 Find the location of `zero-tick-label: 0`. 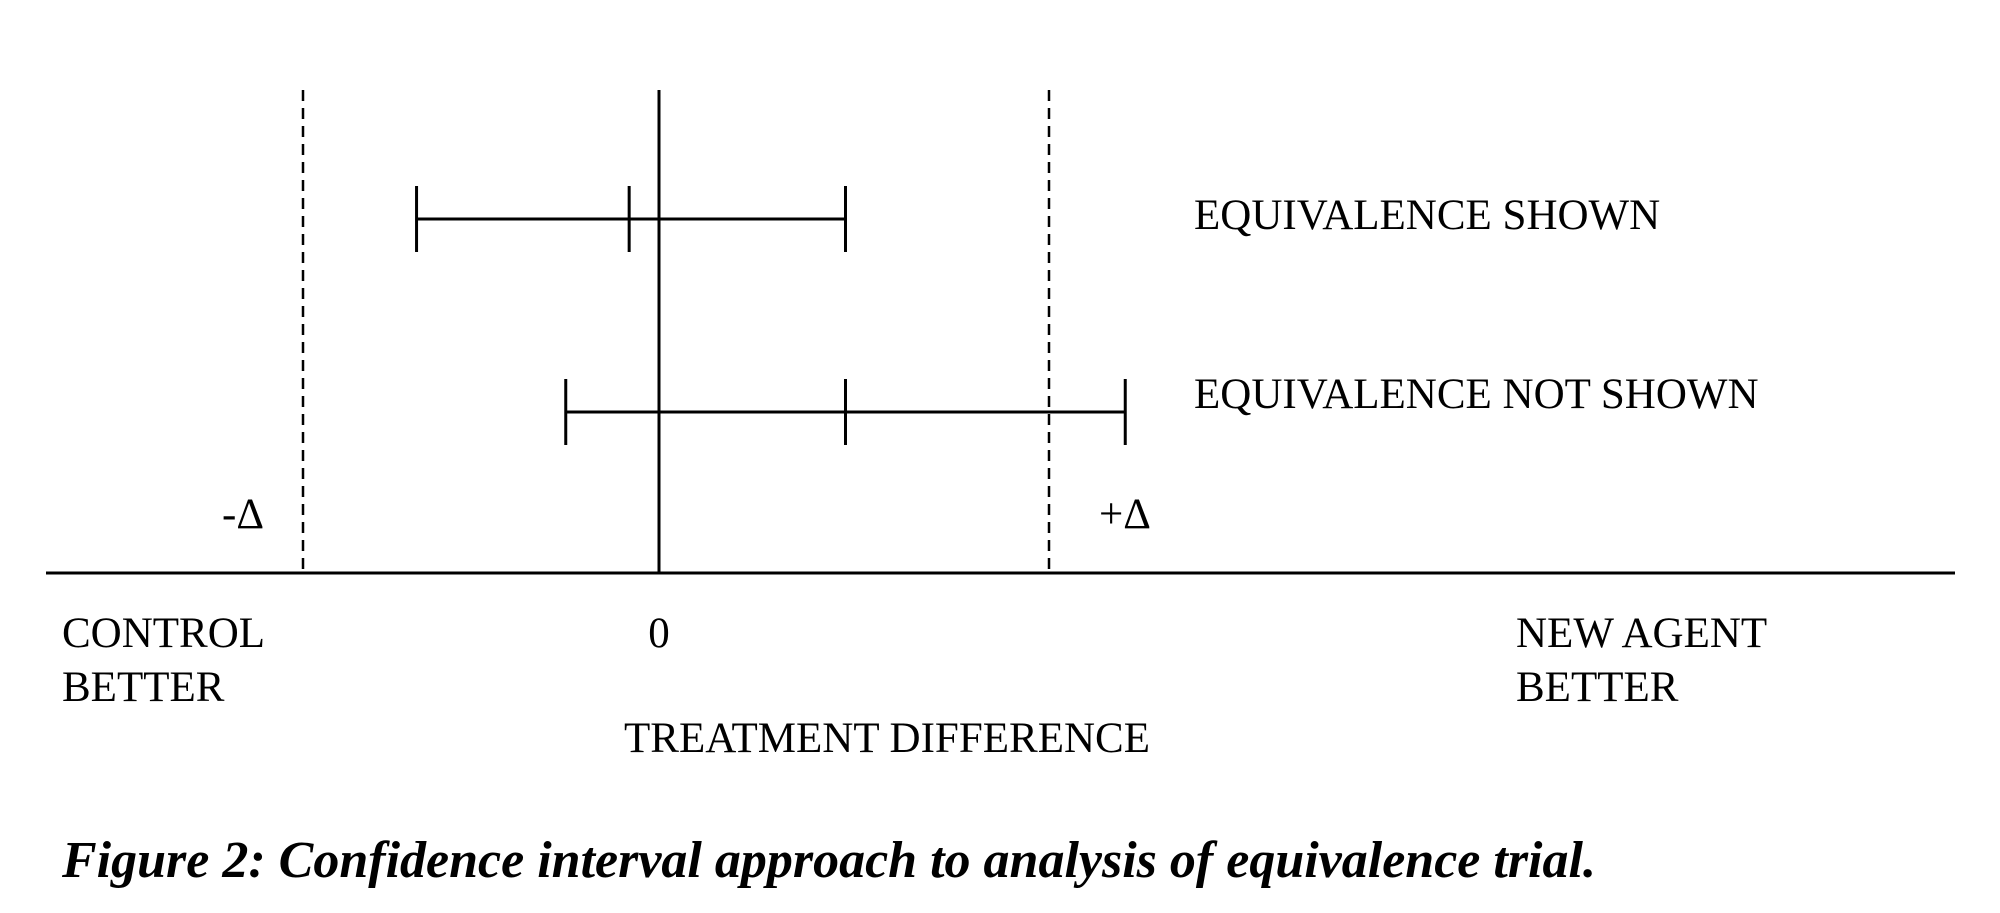

zero-tick-label: 0 is located at coordinates (659, 633).